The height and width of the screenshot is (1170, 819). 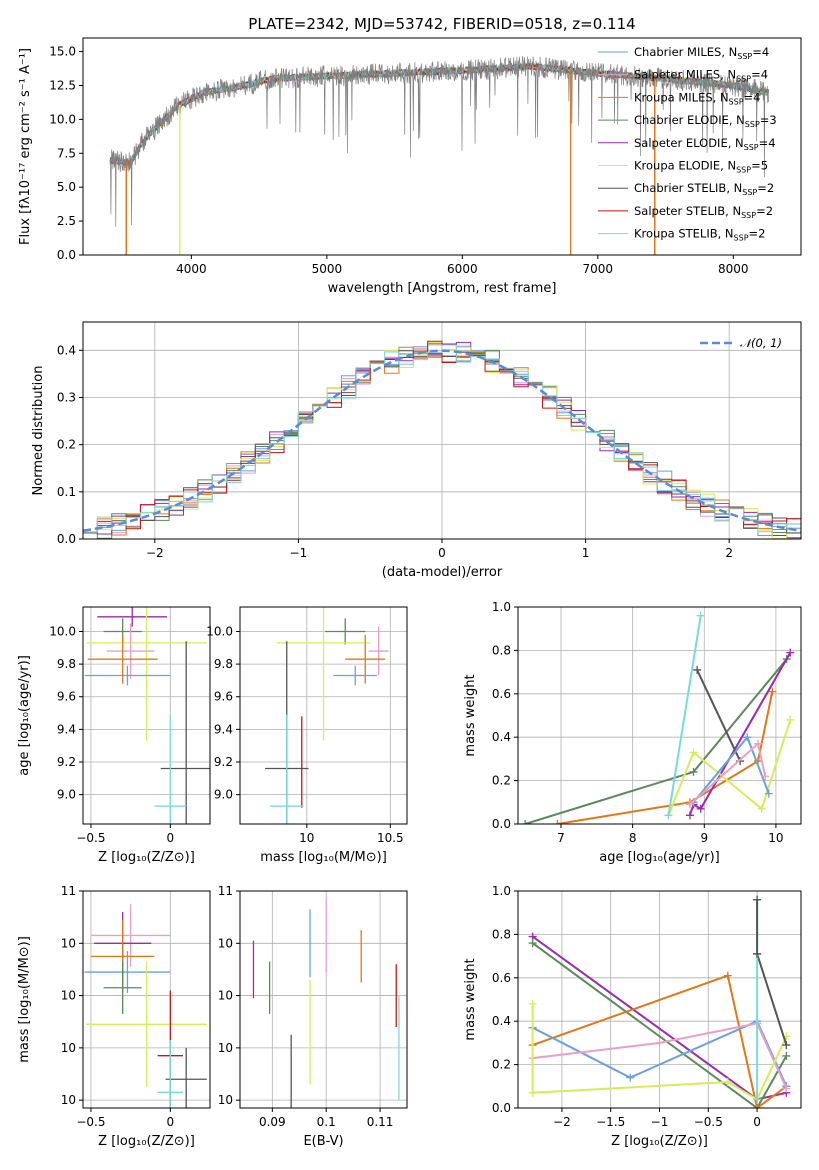 I want to click on y-tick-label: 2.5, so click(x=66, y=221).